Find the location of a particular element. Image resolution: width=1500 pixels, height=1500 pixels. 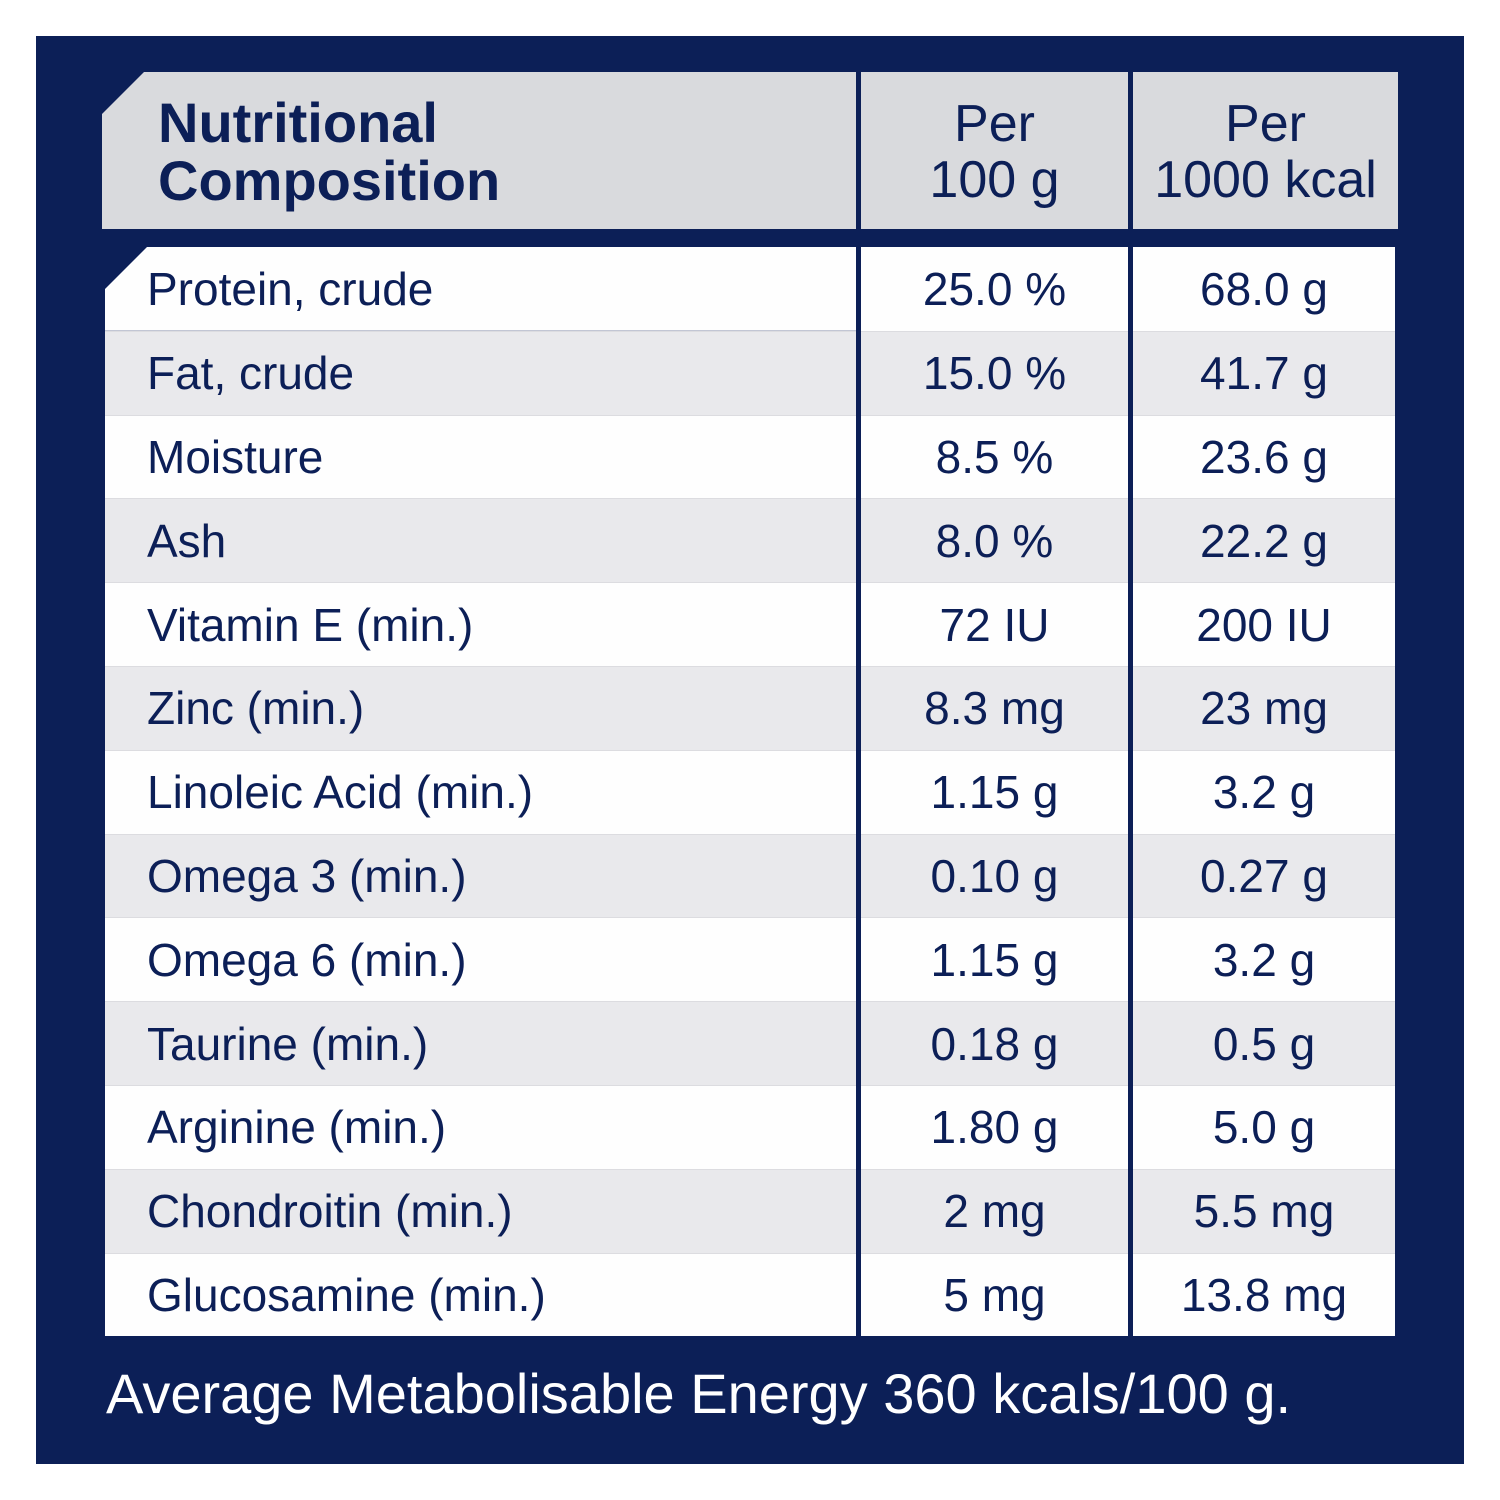

nutrient-name: Linoleic Acid (min.) is located at coordinates (480, 791).